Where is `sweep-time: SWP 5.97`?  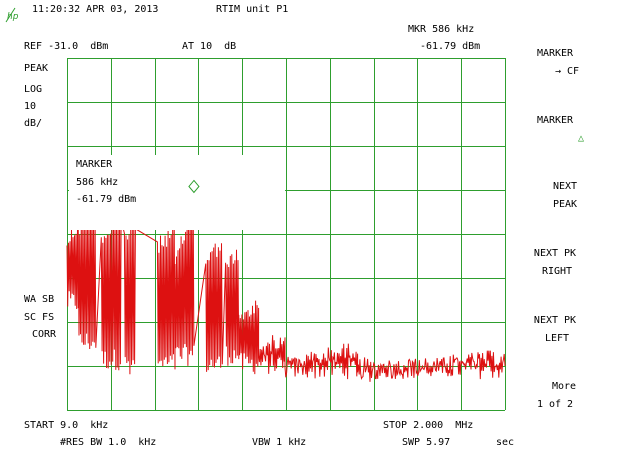
sweep-time: SWP 5.97 is located at coordinates (426, 442).